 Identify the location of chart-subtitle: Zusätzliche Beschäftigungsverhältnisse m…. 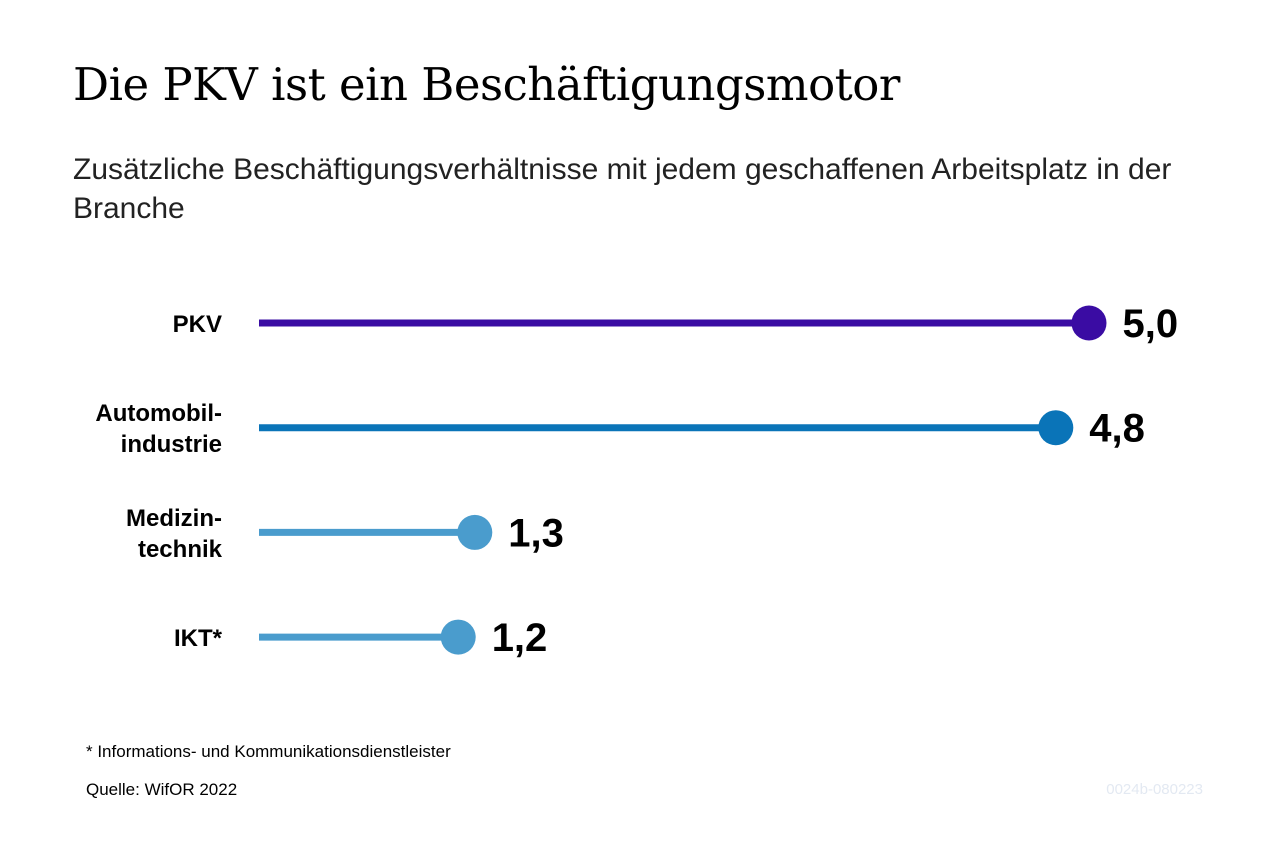
(622, 189).